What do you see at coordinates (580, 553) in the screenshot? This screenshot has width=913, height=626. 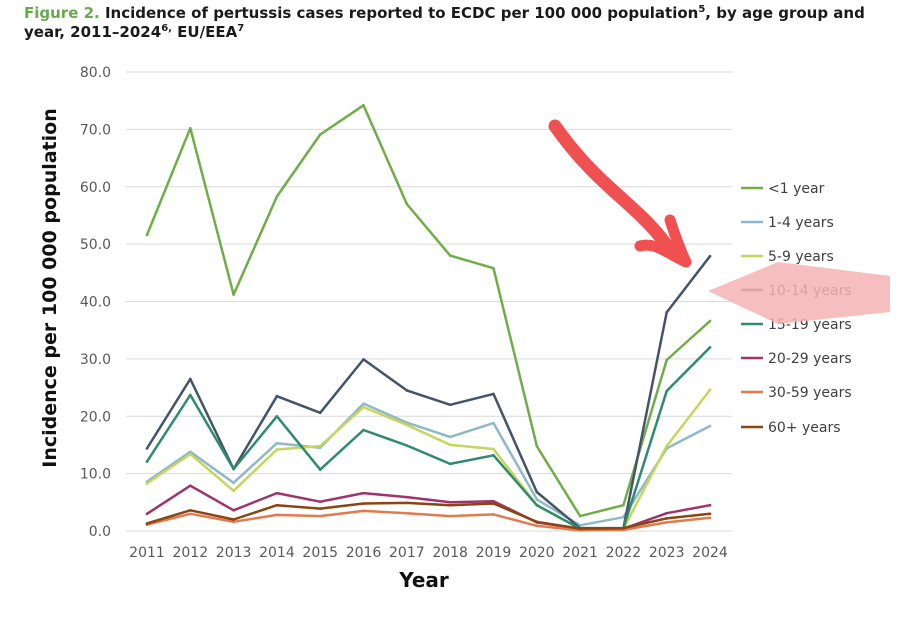 I see `x-tick-label: 2021` at bounding box center [580, 553].